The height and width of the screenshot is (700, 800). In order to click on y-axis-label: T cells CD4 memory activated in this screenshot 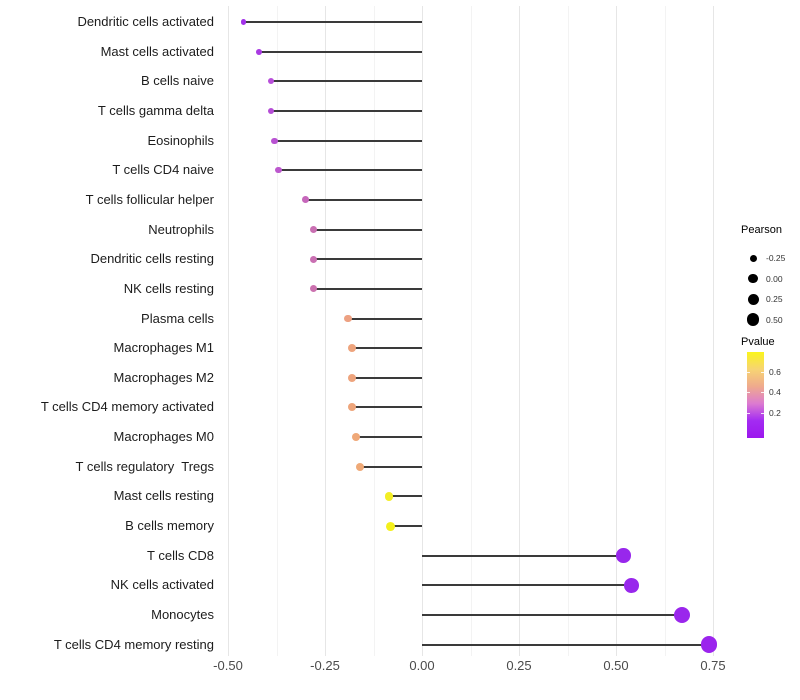, I will do `click(127, 407)`.